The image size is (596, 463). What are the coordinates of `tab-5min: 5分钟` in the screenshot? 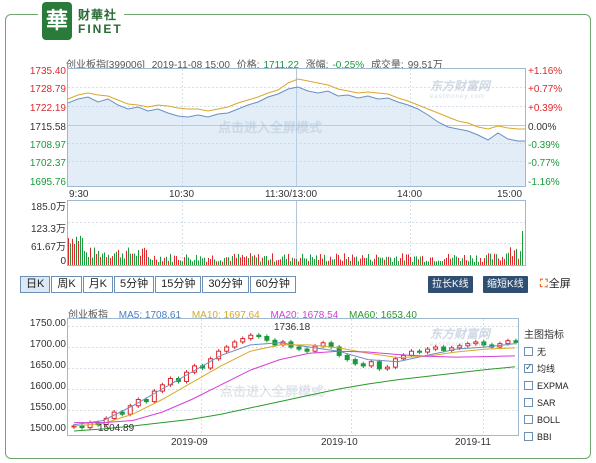 It's located at (134, 284).